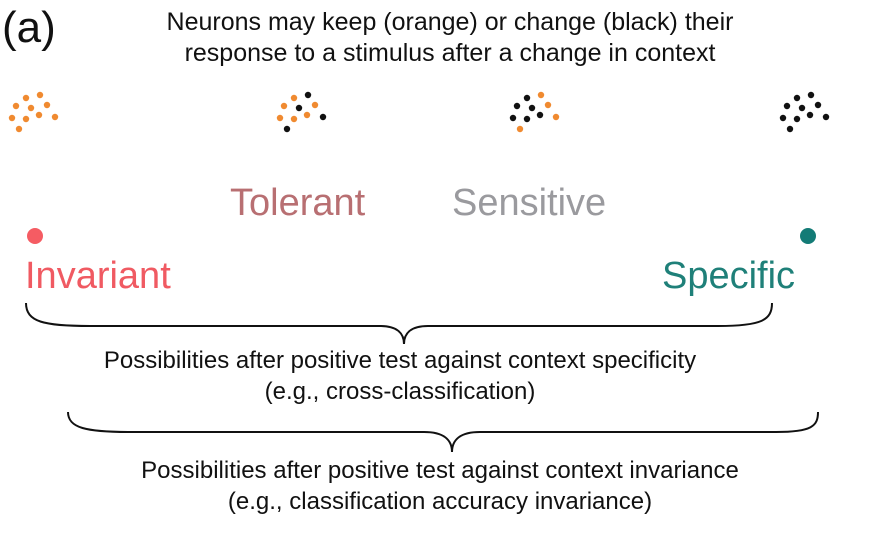 Image resolution: width=873 pixels, height=559 pixels. I want to click on spectrum-end-specific, so click(808, 236).